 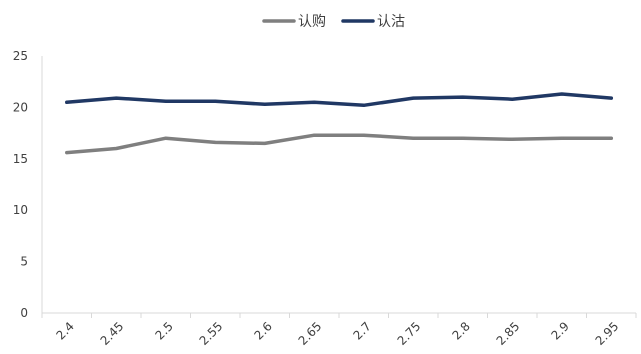 I want to click on x-tick-label: 2.65, so click(x=310, y=333).